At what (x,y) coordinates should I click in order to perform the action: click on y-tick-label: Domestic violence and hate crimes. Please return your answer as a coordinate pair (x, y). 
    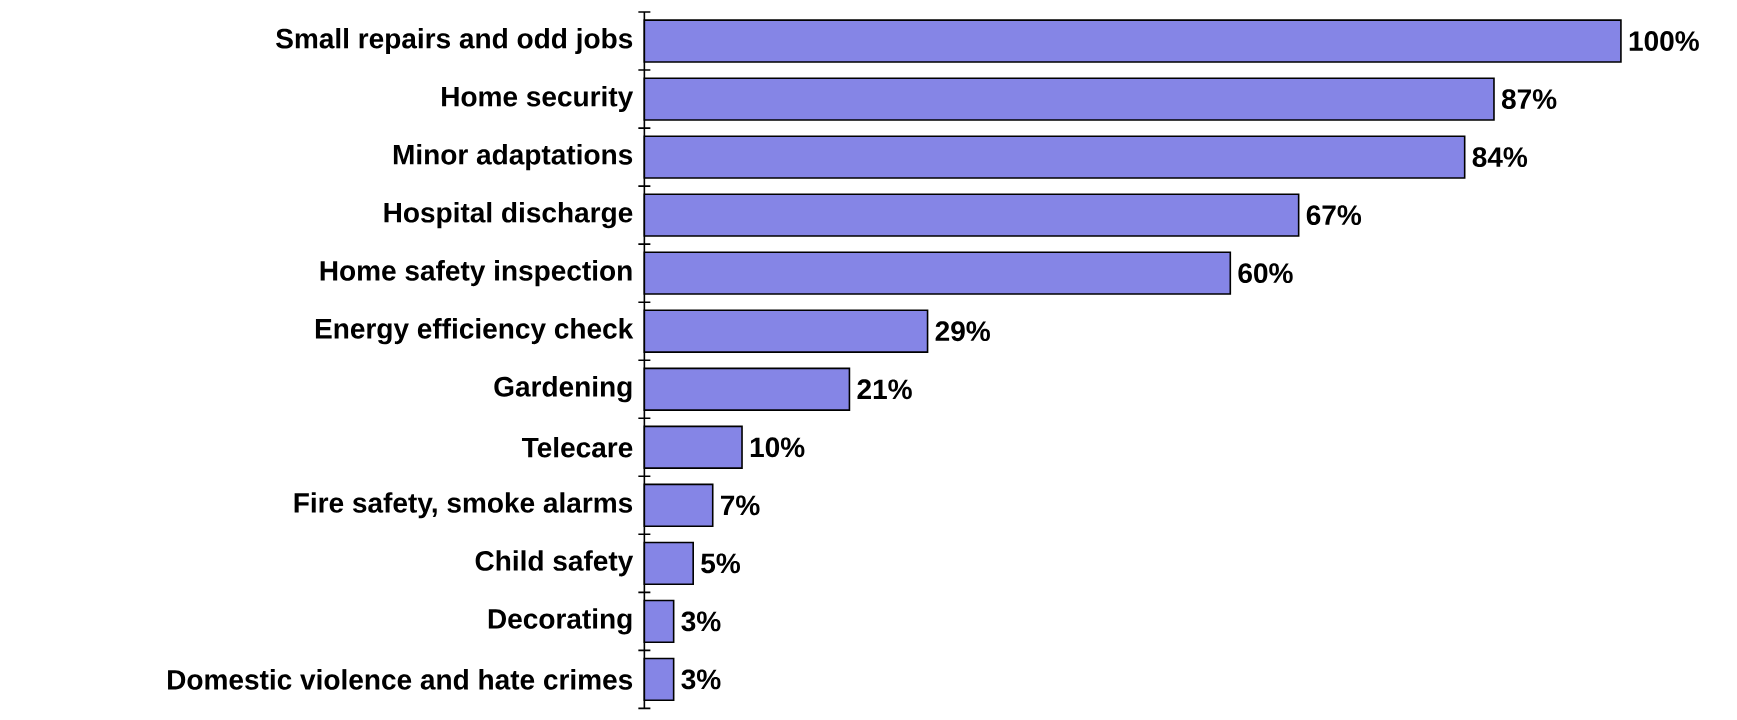
    Looking at the image, I should click on (400, 679).